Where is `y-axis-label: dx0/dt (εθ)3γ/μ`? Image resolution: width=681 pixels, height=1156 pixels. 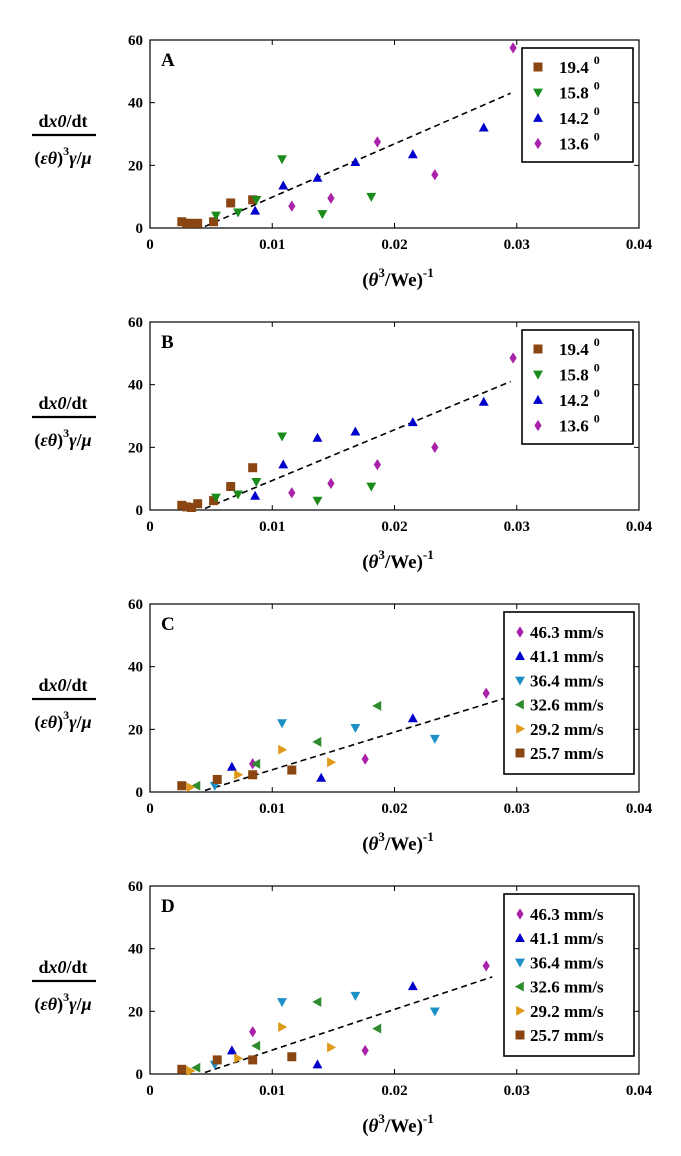
y-axis-label: dx0/dt (εθ)3γ/μ is located at coordinates (64, 704).